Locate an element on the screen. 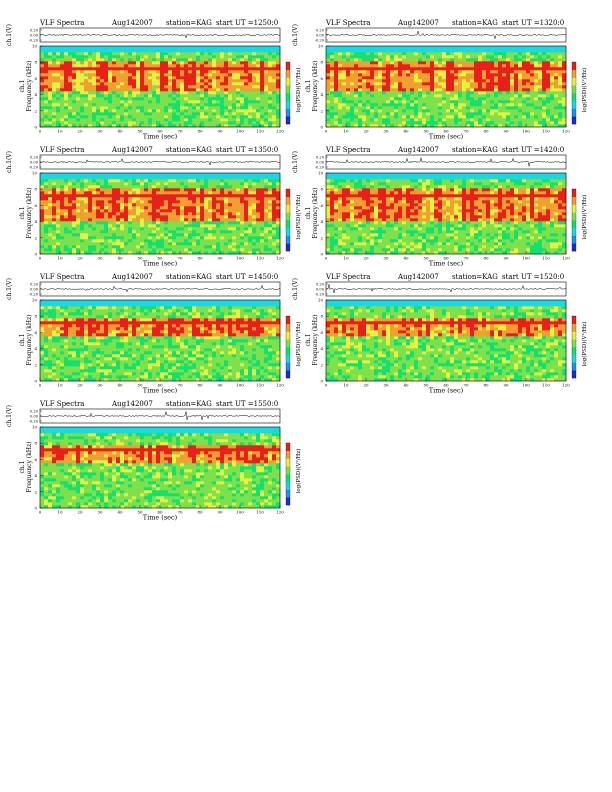 The image size is (612, 792). channel-label: ch.1 is located at coordinates (22, 86).